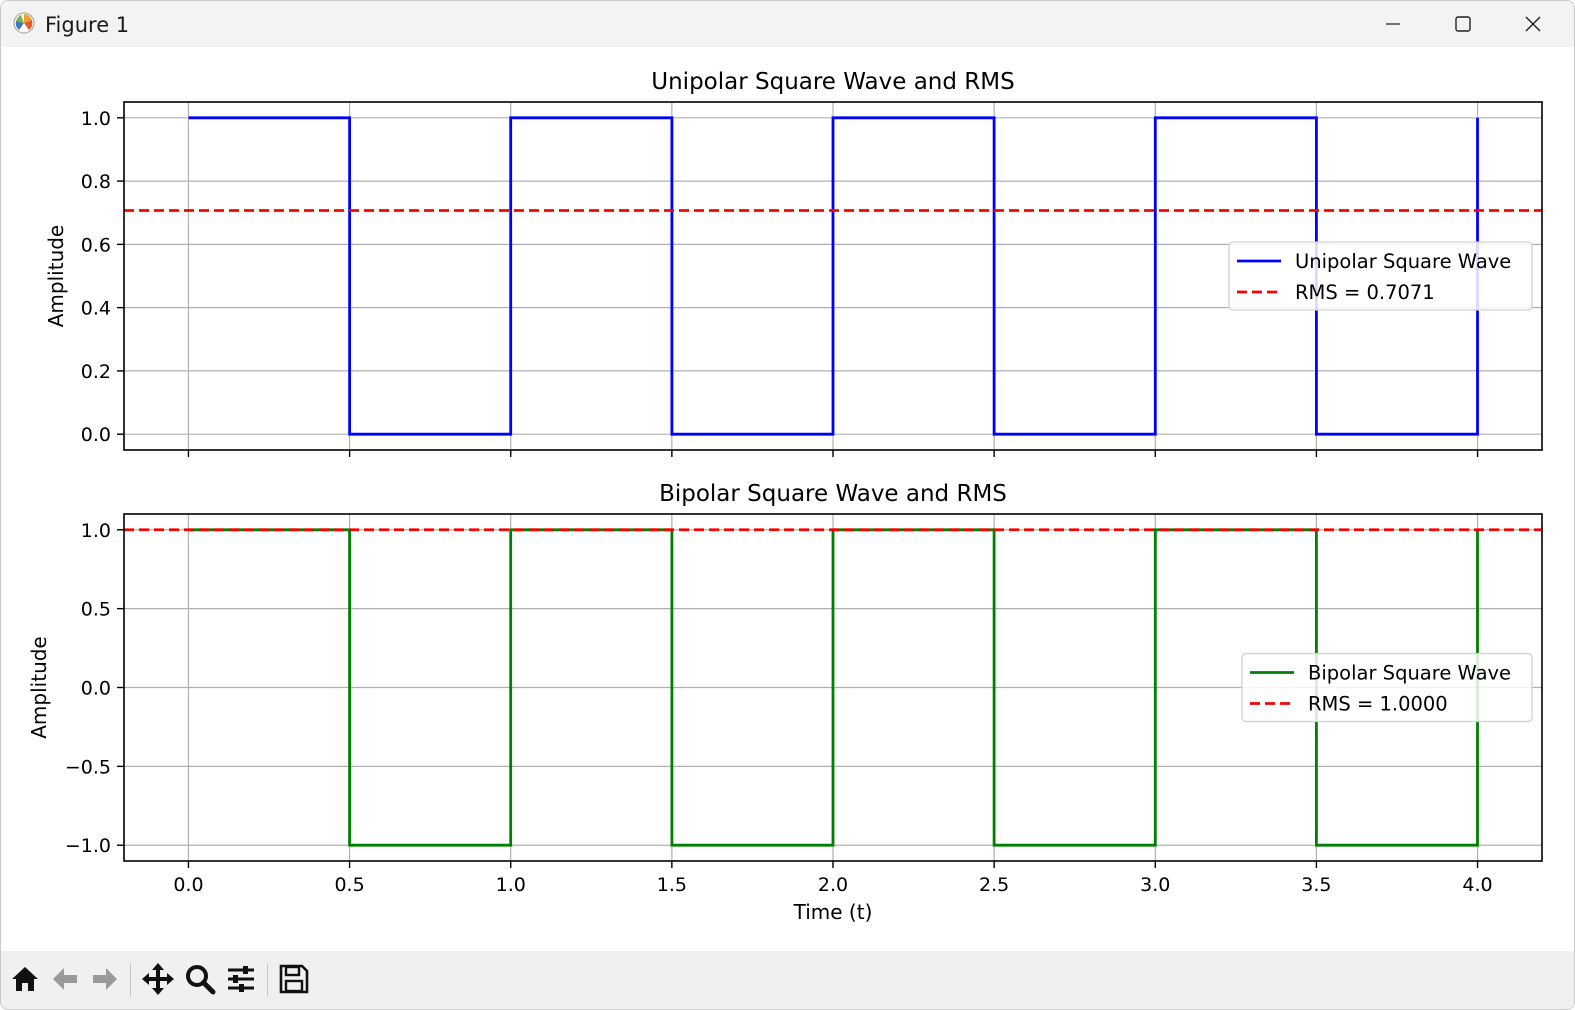 The image size is (1575, 1010). I want to click on x-tick-label: 2.0, so click(833, 885).